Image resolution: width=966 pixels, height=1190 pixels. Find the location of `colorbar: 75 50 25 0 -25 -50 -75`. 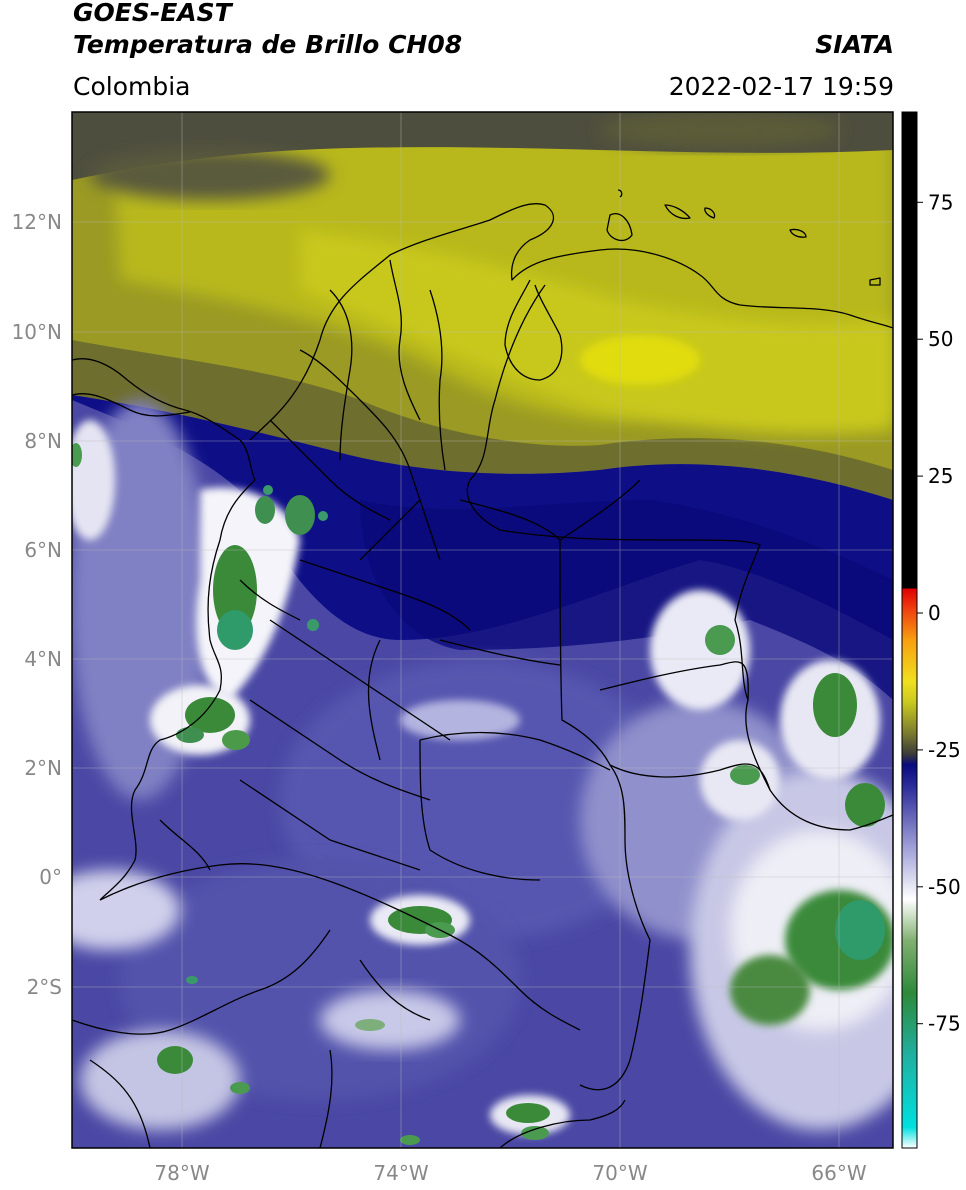

colorbar: 75 50 25 0 -25 -50 -75 is located at coordinates (931, 630).